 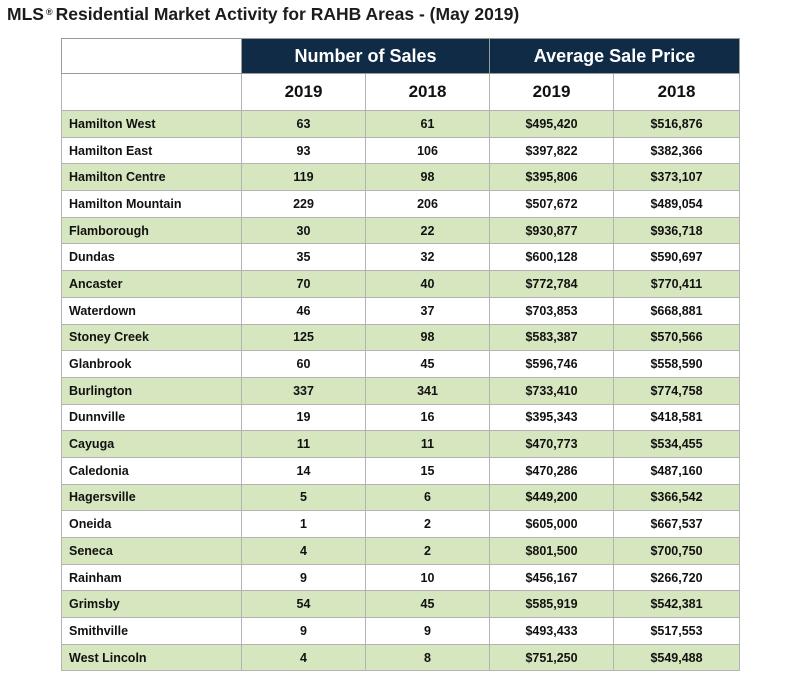 I want to click on registered-mark: ®, so click(x=49, y=12).